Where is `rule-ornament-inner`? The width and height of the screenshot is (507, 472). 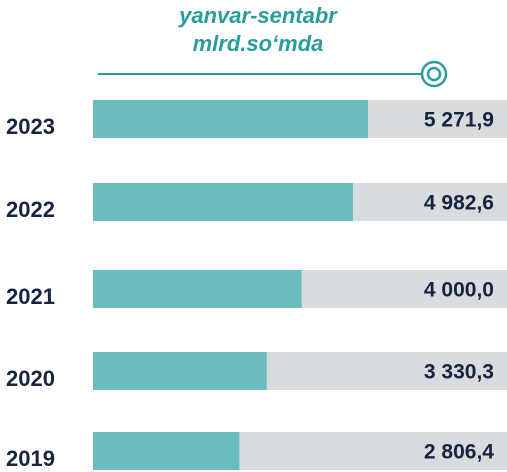
rule-ornament-inner is located at coordinates (434, 74).